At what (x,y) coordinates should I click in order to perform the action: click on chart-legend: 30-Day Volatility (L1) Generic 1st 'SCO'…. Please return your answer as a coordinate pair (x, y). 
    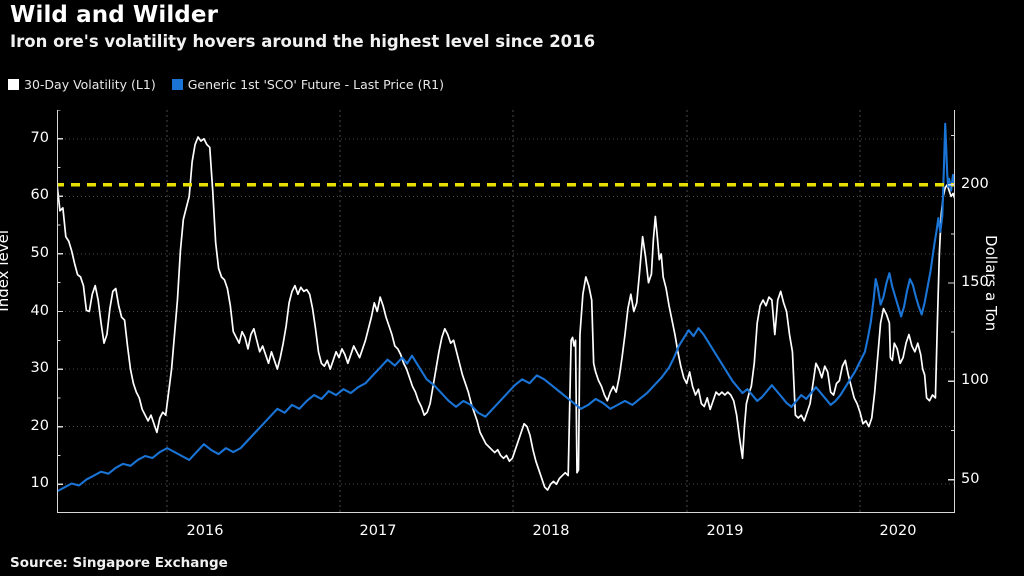
    Looking at the image, I should click on (226, 84).